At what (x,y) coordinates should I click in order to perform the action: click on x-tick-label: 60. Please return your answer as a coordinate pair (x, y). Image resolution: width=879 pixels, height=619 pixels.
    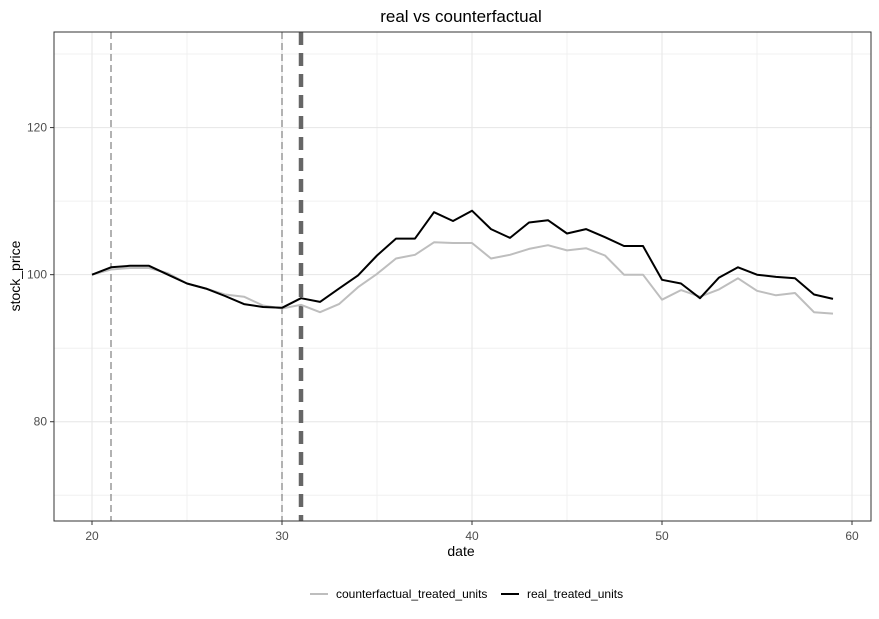
    Looking at the image, I should click on (852, 536).